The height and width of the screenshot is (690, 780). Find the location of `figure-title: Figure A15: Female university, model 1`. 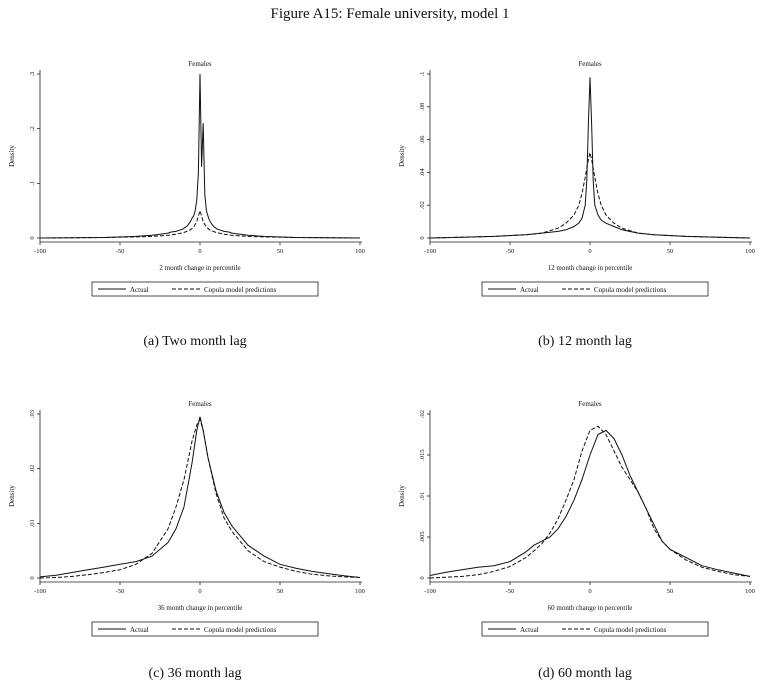

figure-title: Figure A15: Female university, model 1 is located at coordinates (390, 14).